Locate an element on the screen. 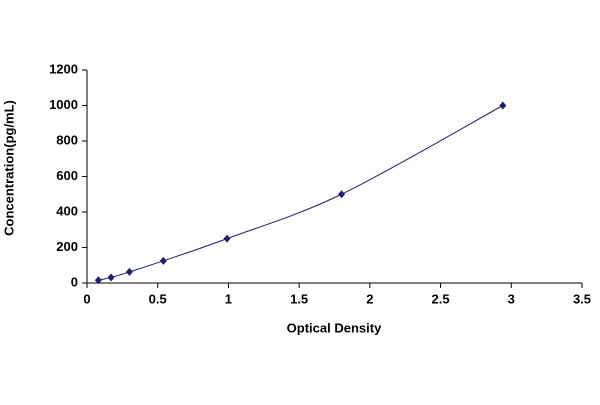 The height and width of the screenshot is (405, 600). y-tick-label: 800 is located at coordinates (67, 139).